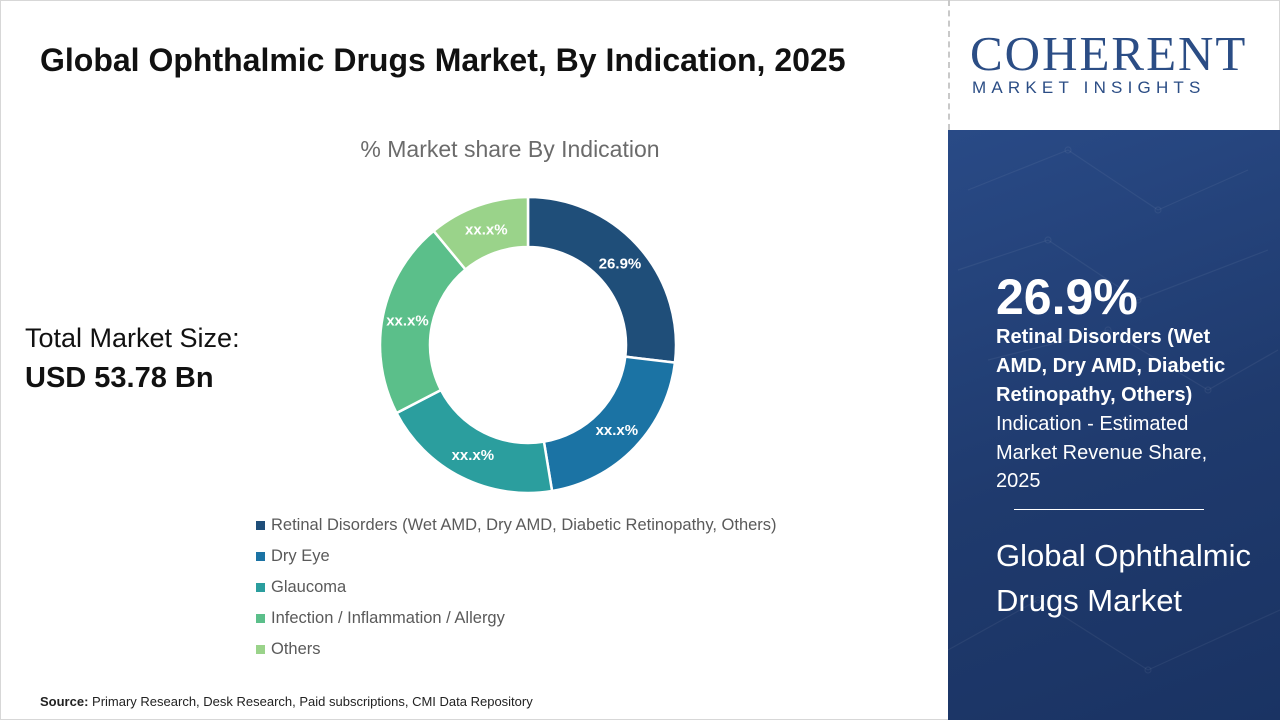 Image resolution: width=1280 pixels, height=720 pixels. Describe the element at coordinates (119, 378) in the screenshot. I see `total-market-size-value: USD 53.78 Bn` at that location.